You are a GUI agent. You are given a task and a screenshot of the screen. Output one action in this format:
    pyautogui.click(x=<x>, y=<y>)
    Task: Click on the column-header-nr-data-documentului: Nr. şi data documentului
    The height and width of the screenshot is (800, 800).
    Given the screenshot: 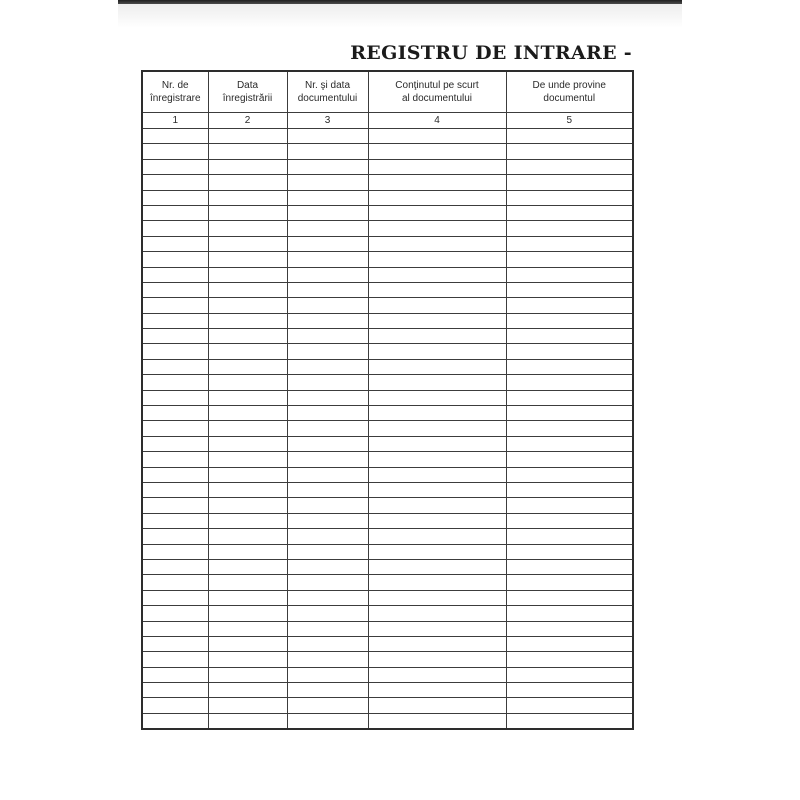 What is the action you would take?
    pyautogui.click(x=327, y=91)
    